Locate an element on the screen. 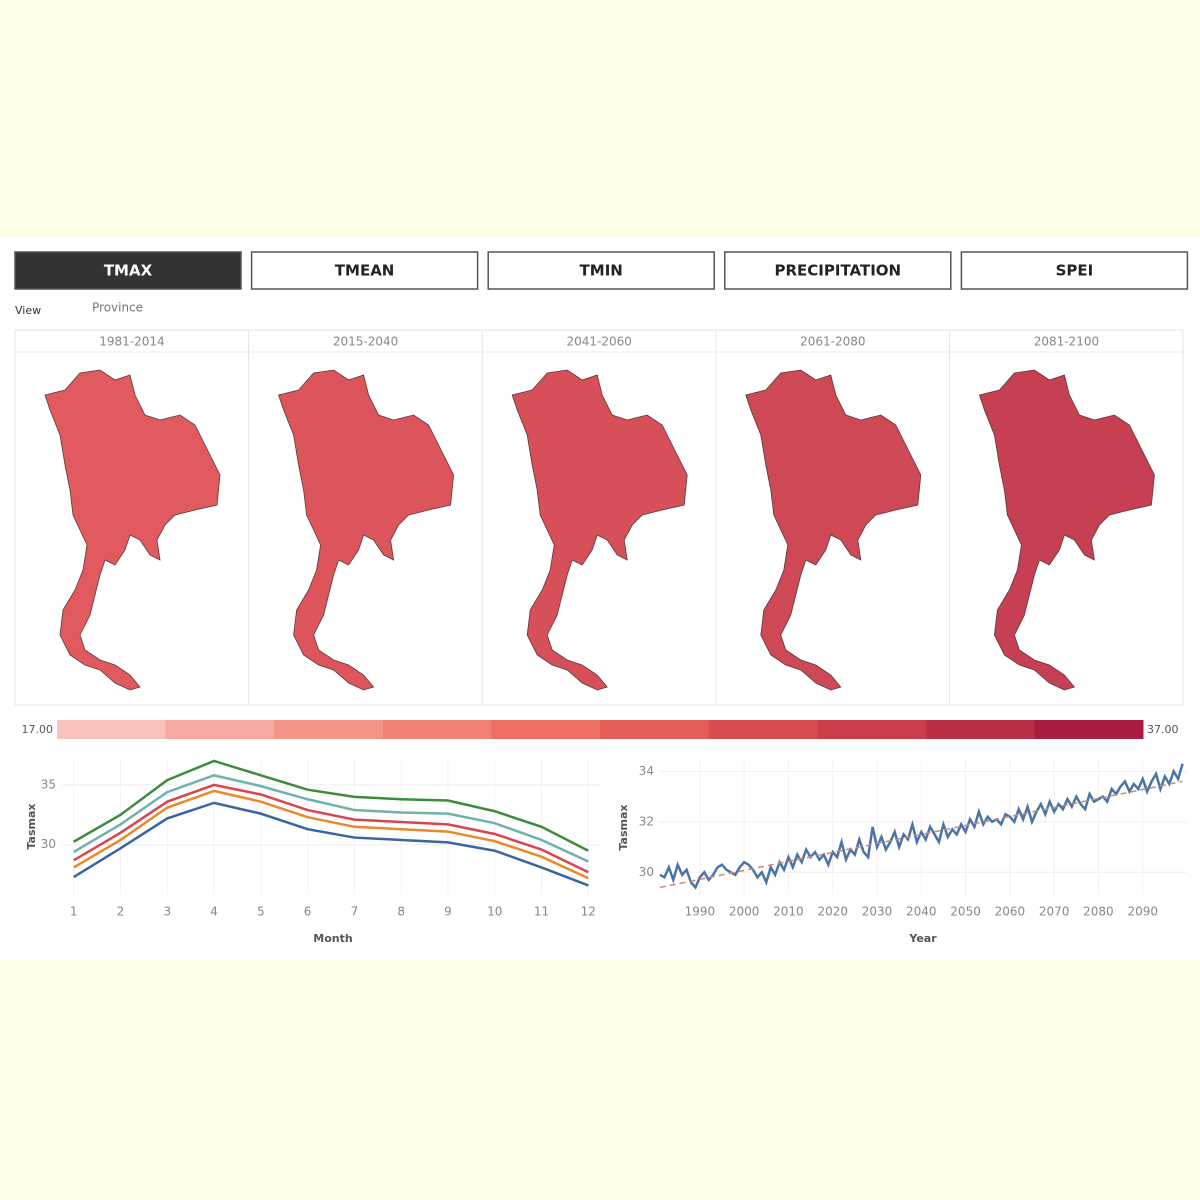 Image resolution: width=1200 pixels, height=1200 pixels. legend-max: 37.00 is located at coordinates (1163, 729).